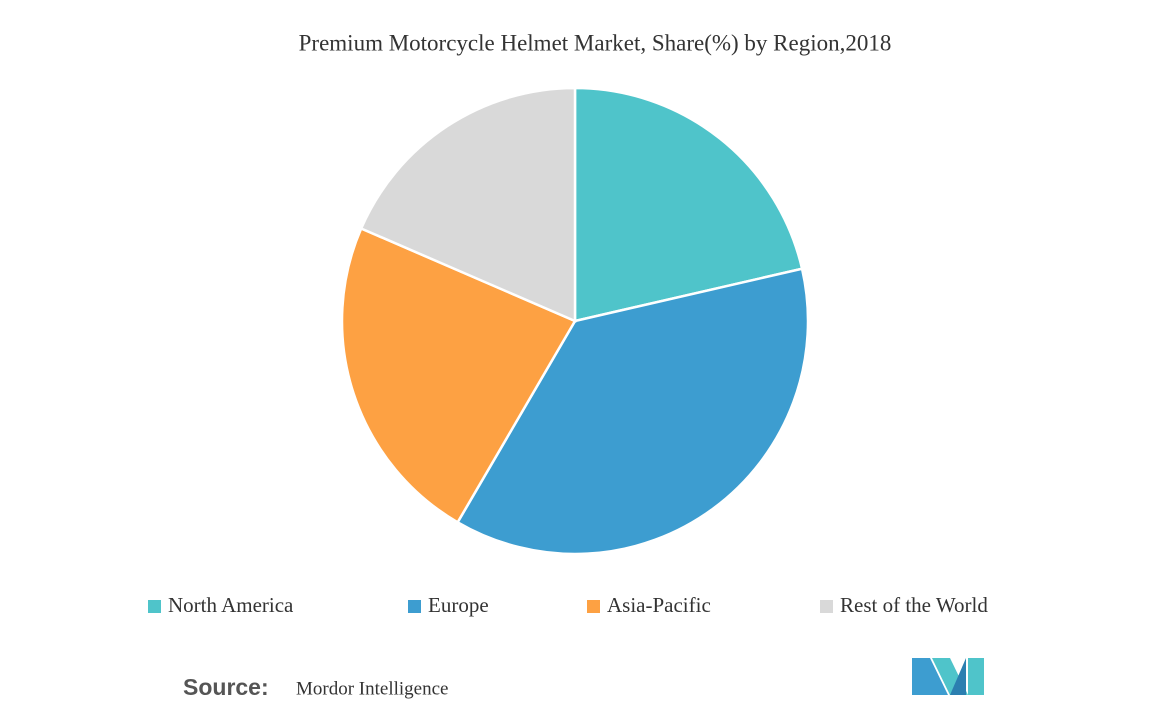 The height and width of the screenshot is (717, 1154). I want to click on legend-label: Rest of the World, so click(914, 605).